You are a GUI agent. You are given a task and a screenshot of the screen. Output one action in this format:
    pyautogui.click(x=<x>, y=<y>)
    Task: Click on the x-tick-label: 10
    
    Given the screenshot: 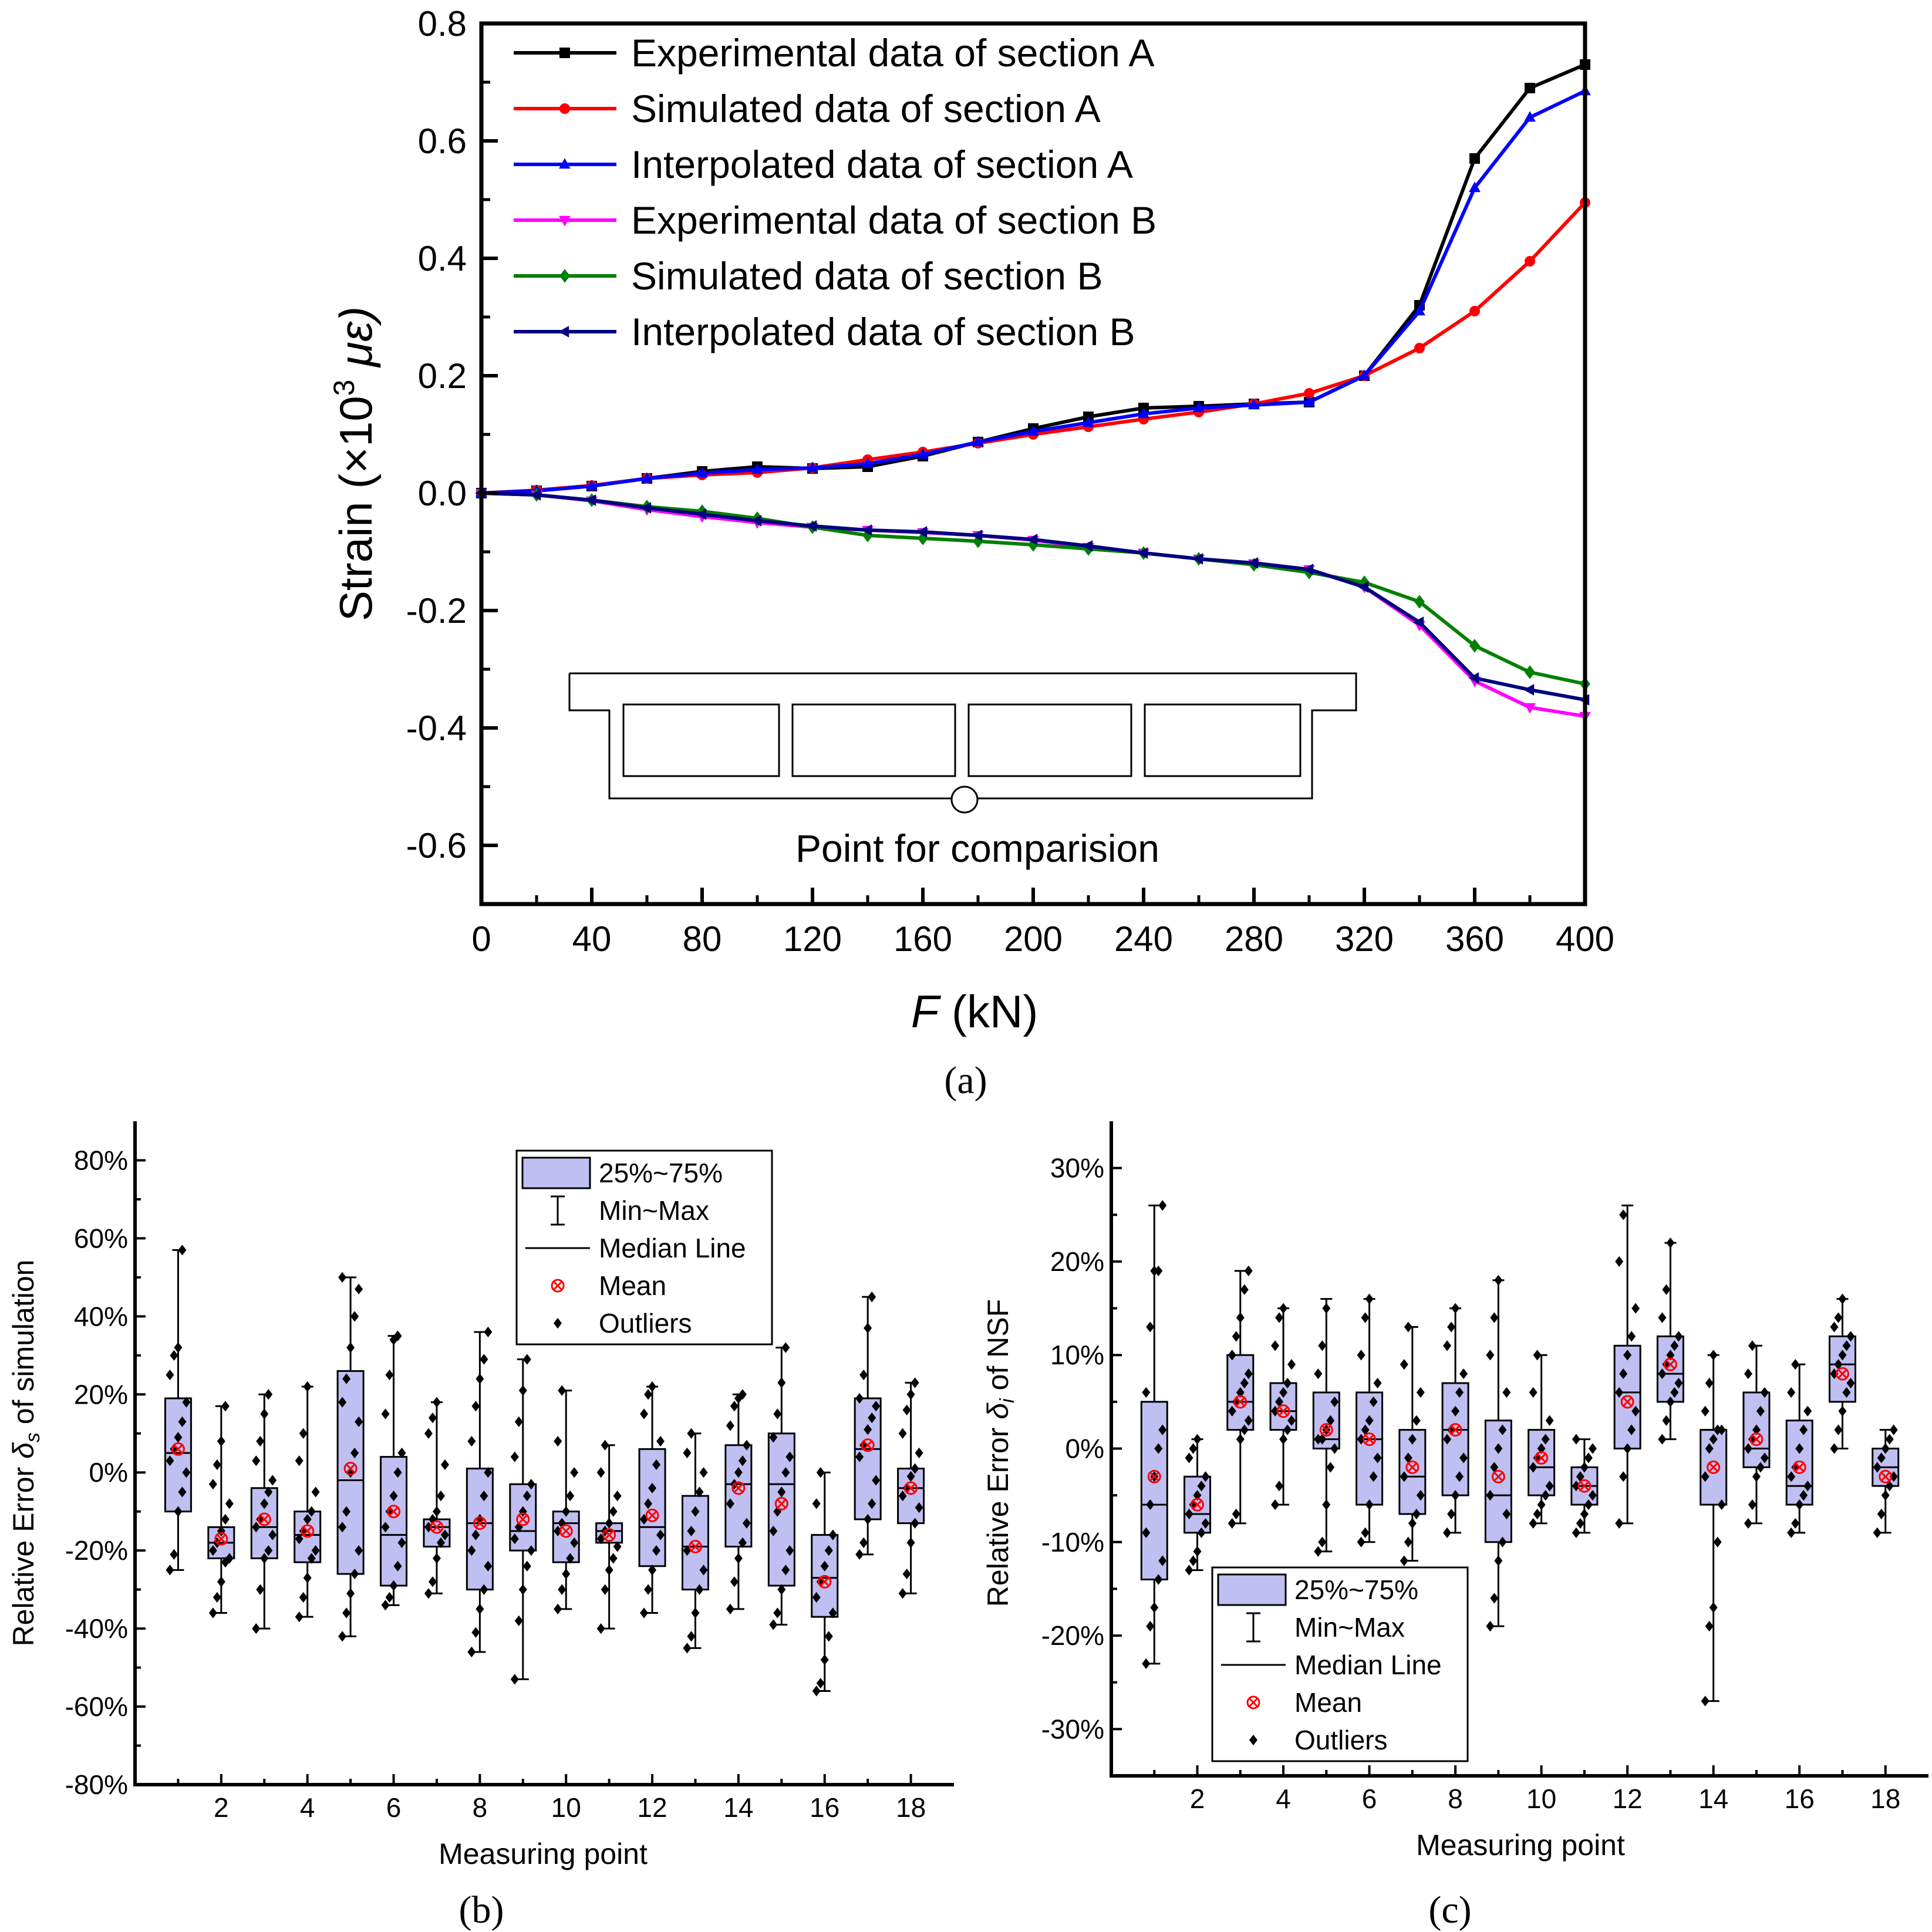 What is the action you would take?
    pyautogui.click(x=1541, y=1798)
    